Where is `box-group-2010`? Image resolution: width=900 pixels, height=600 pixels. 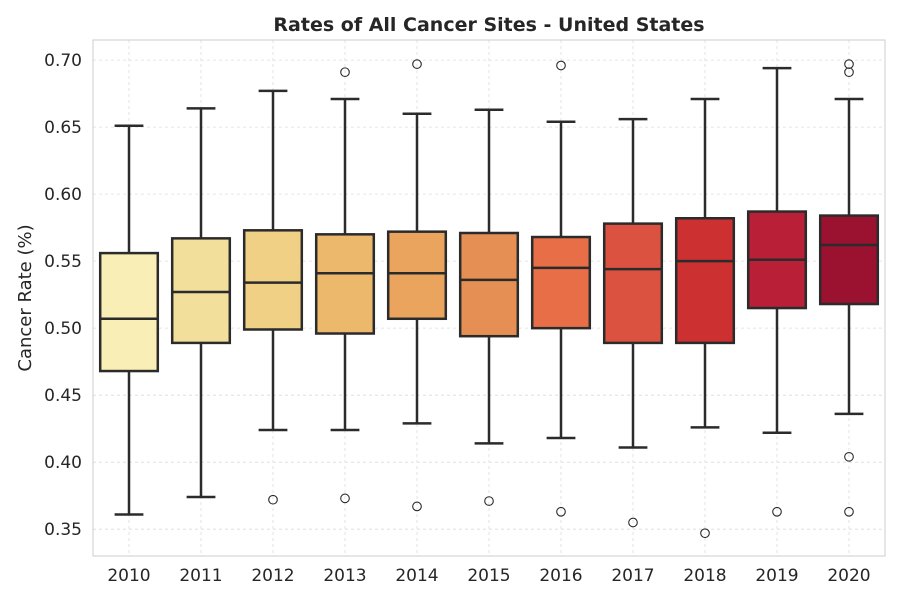
box-group-2010 is located at coordinates (129, 320).